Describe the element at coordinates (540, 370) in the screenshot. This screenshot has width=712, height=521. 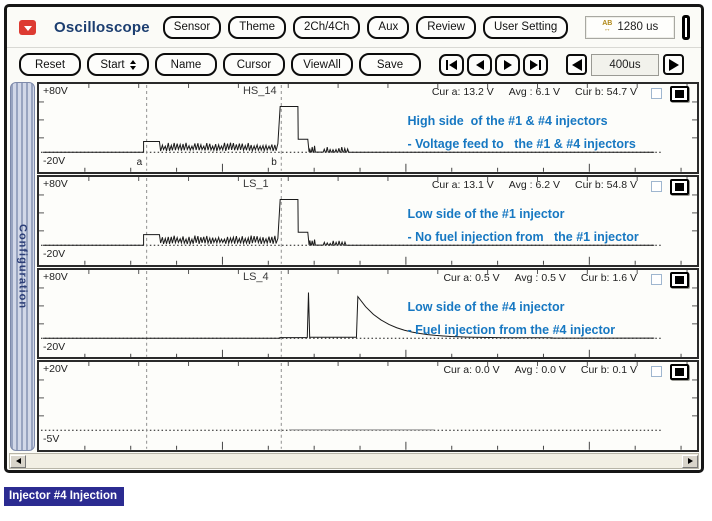
I see `measurement-readout: Cur a: 0.0 V Avg :0.0 V Cur b: 0.1 V` at that location.